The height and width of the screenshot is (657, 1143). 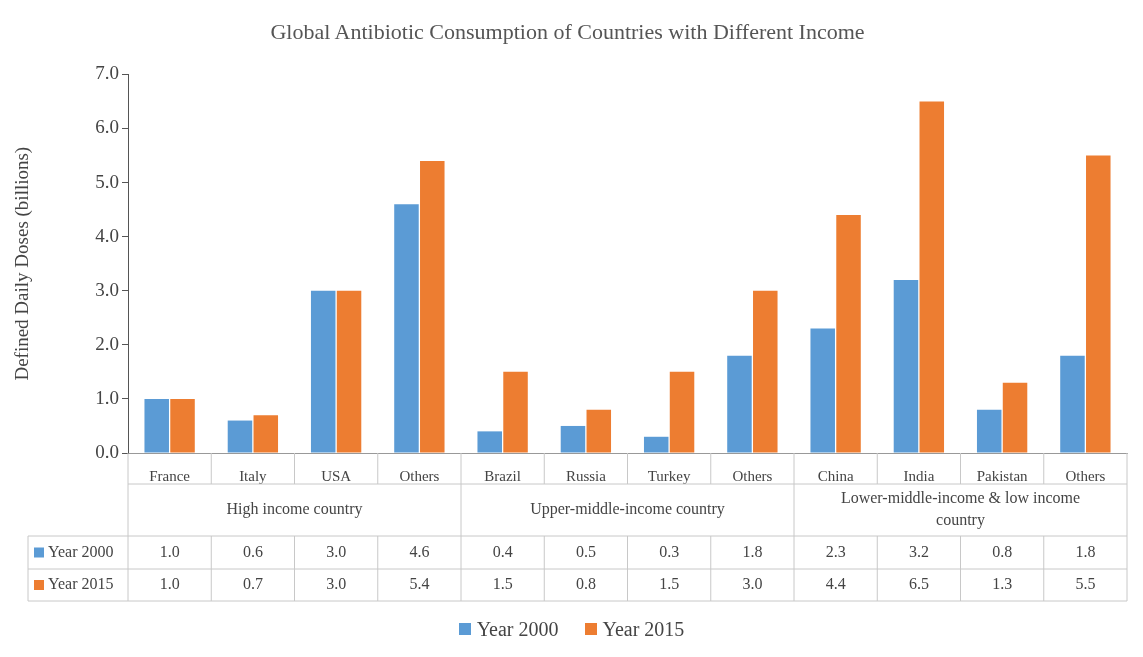 What do you see at coordinates (107, 343) in the screenshot?
I see `y-tick-label: 2.0` at bounding box center [107, 343].